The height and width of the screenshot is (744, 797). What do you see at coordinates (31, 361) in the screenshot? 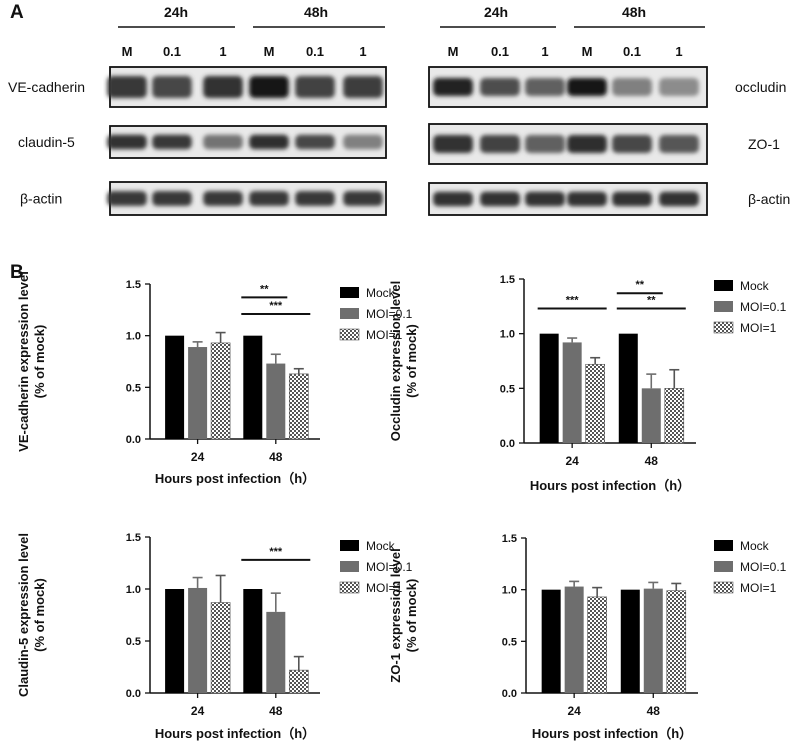
I see `y-axis-title: VE-cadherin expression level(% of mock)` at bounding box center [31, 361].